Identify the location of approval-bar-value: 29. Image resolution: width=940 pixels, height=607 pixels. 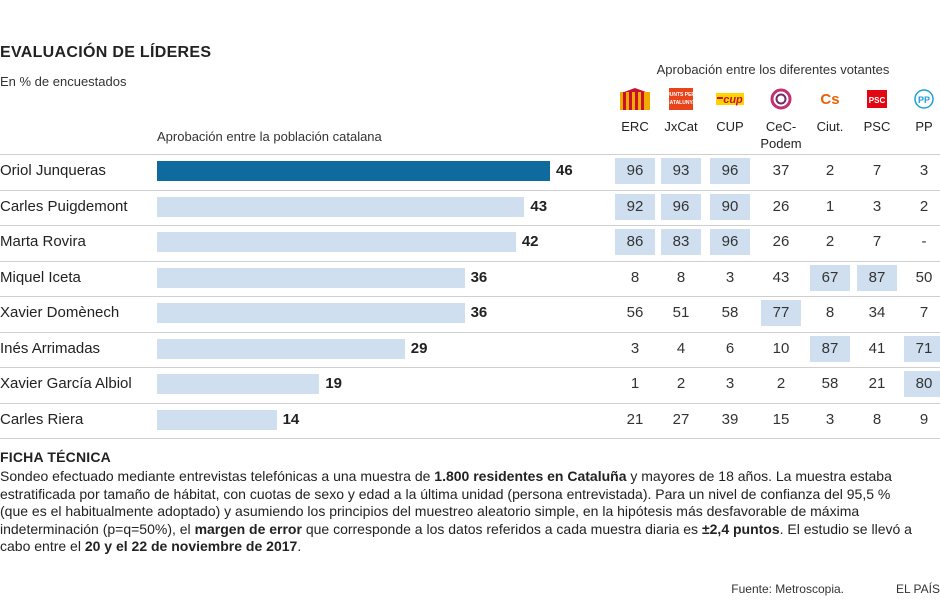
(419, 348).